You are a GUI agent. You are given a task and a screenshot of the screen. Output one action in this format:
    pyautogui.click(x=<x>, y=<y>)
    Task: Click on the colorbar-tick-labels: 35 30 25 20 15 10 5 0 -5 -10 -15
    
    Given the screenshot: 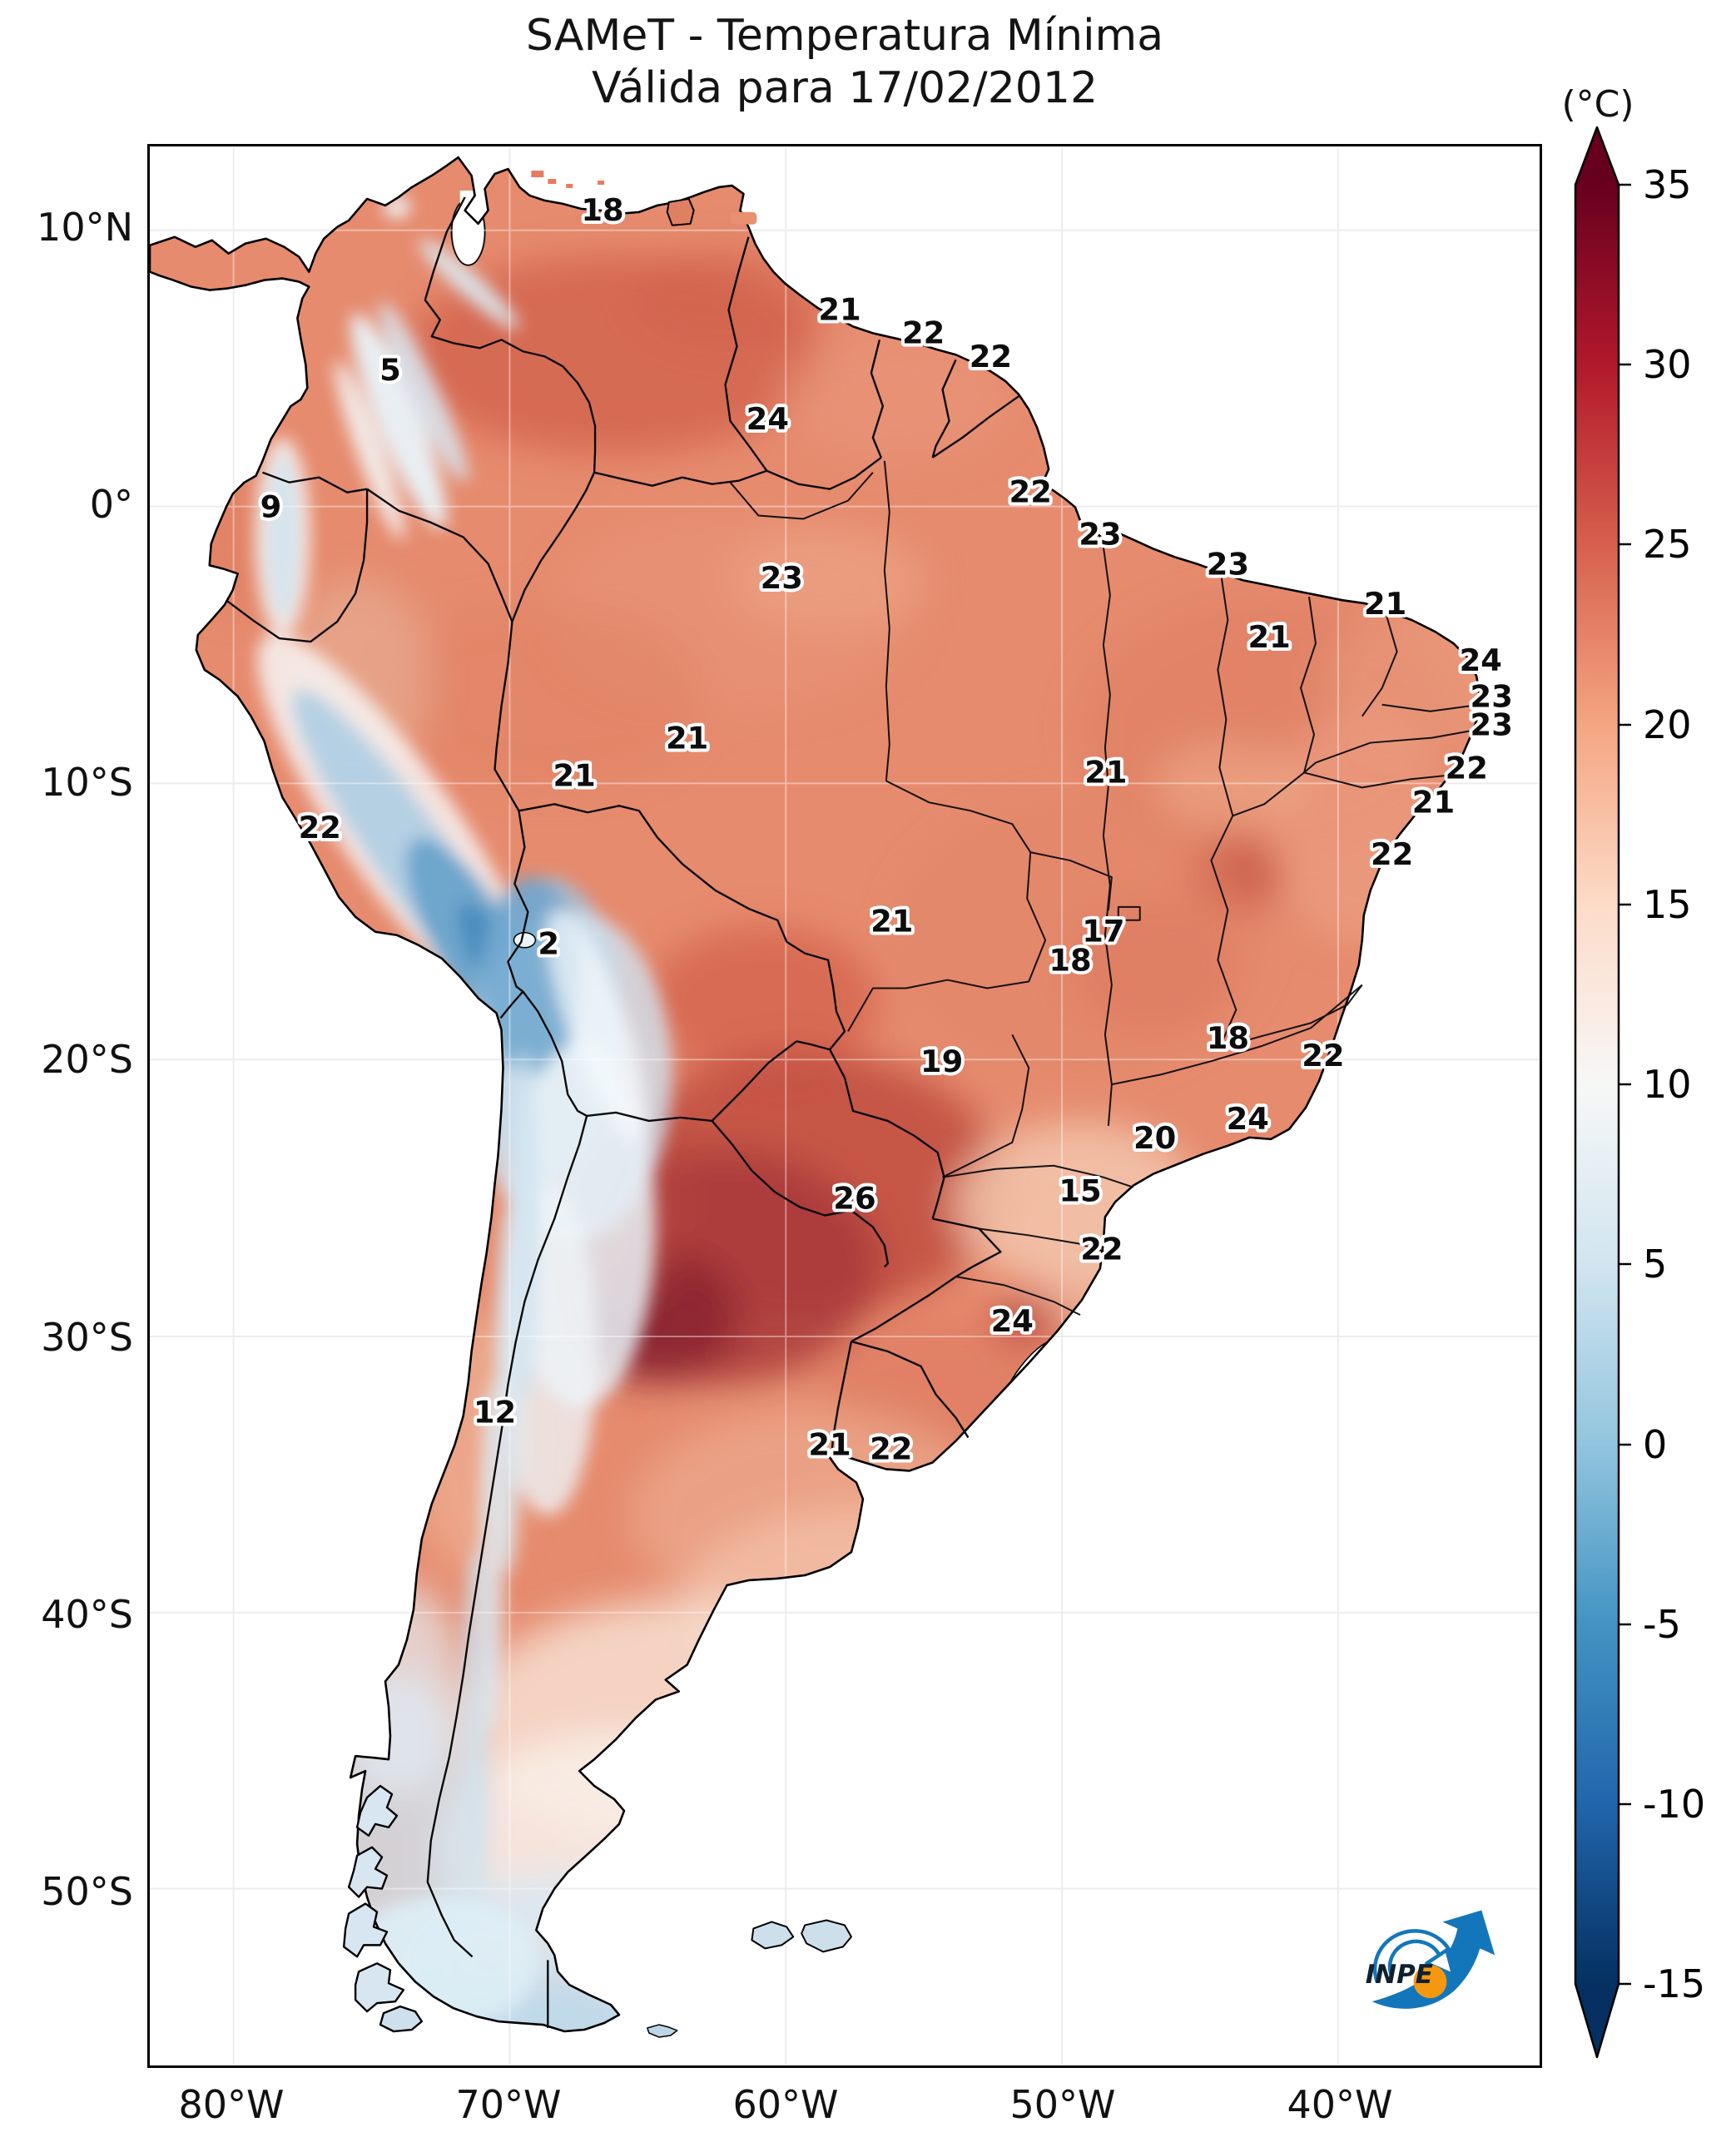 What is the action you would take?
    pyautogui.click(x=1674, y=1084)
    